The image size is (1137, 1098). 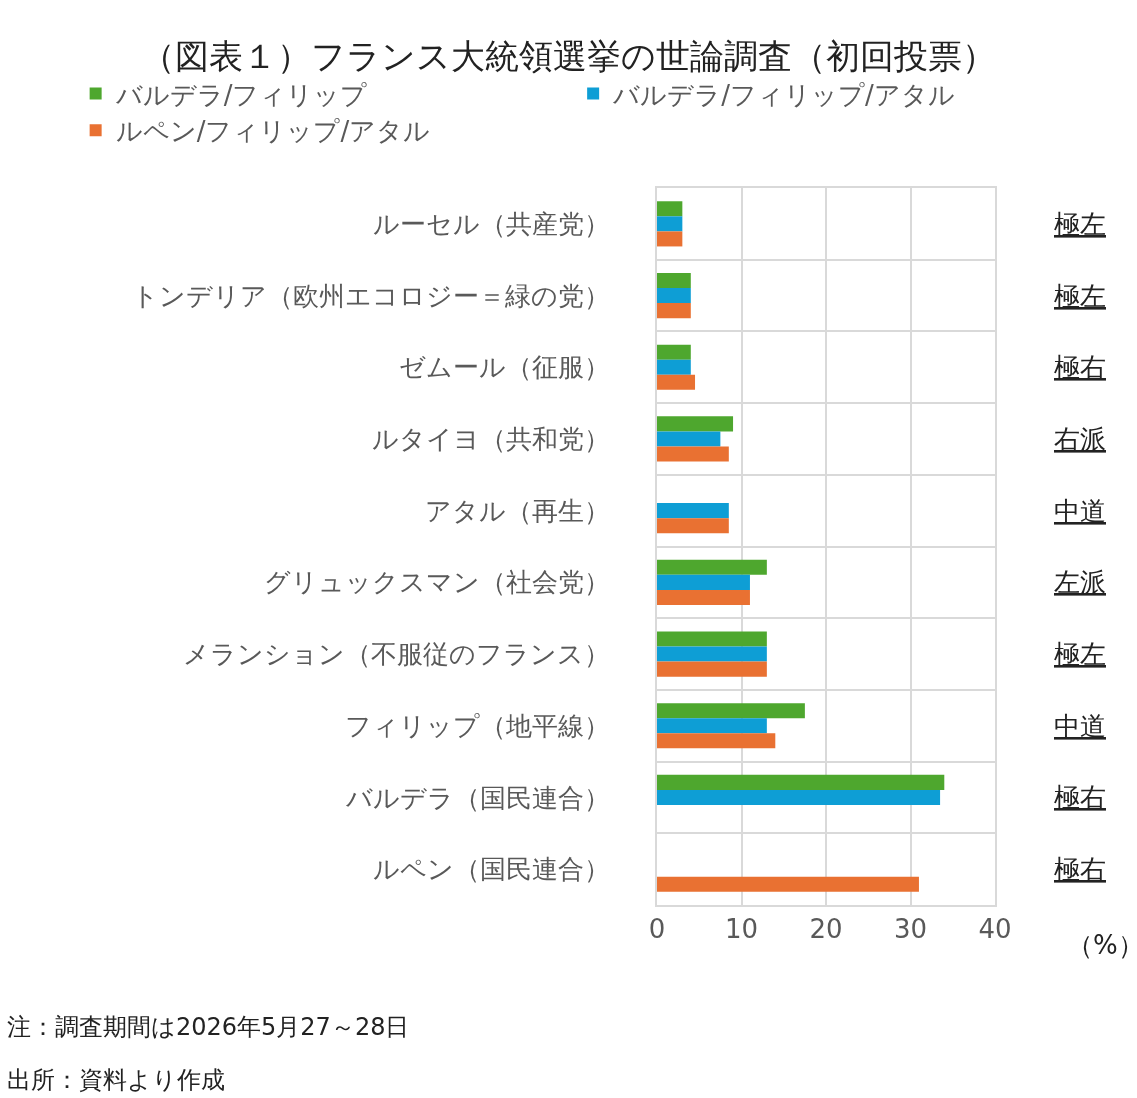 What do you see at coordinates (1080, 439) in the screenshot?
I see `text: 右派` at bounding box center [1080, 439].